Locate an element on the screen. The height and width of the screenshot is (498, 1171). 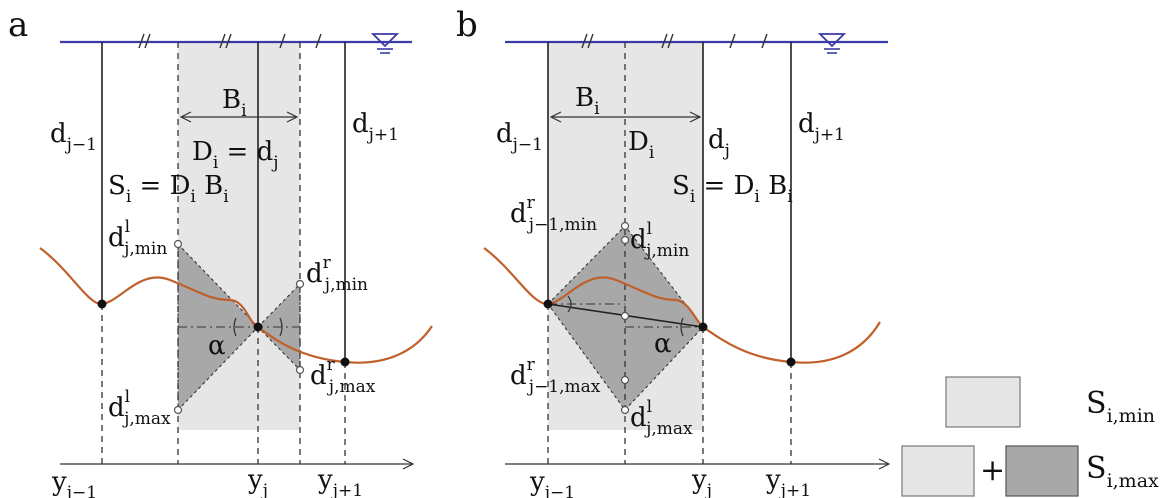
panel-b-hatch-marks is located at coordinates (674, 41).